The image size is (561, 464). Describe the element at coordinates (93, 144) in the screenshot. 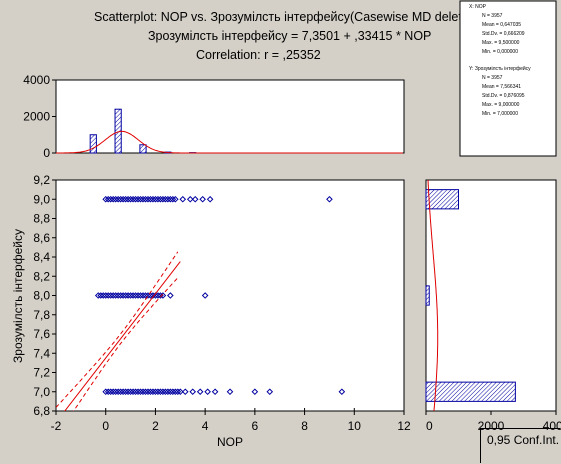

I see `x-histogram-bar` at that location.